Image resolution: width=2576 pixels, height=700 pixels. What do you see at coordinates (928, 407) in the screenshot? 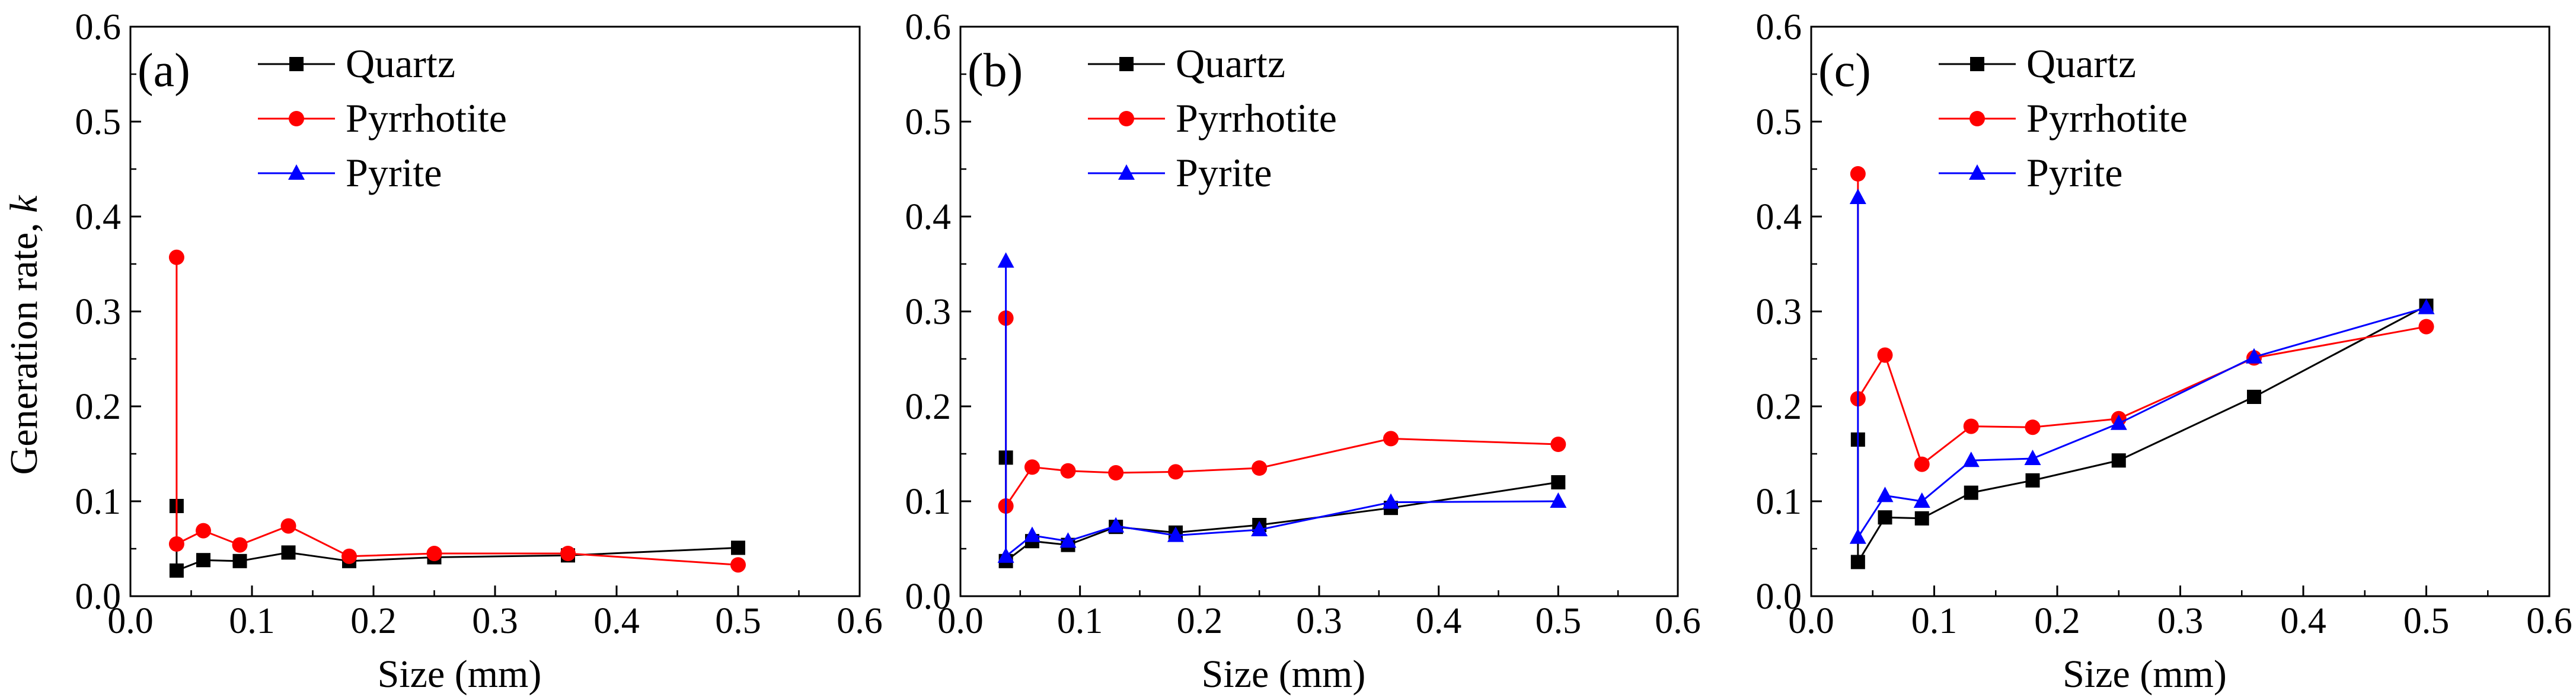
I see `panel-1-y-tick-label: 0.2` at bounding box center [928, 407].